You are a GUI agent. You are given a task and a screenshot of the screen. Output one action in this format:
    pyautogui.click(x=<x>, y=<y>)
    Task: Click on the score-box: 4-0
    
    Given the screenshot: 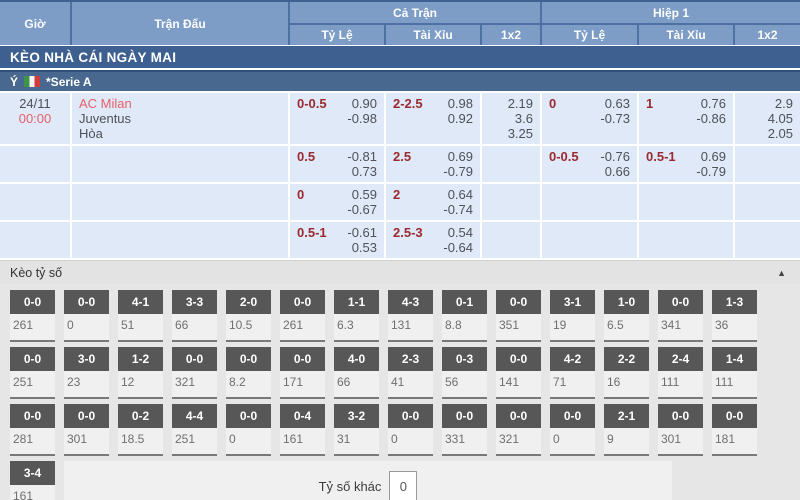 What is the action you would take?
    pyautogui.click(x=356, y=359)
    